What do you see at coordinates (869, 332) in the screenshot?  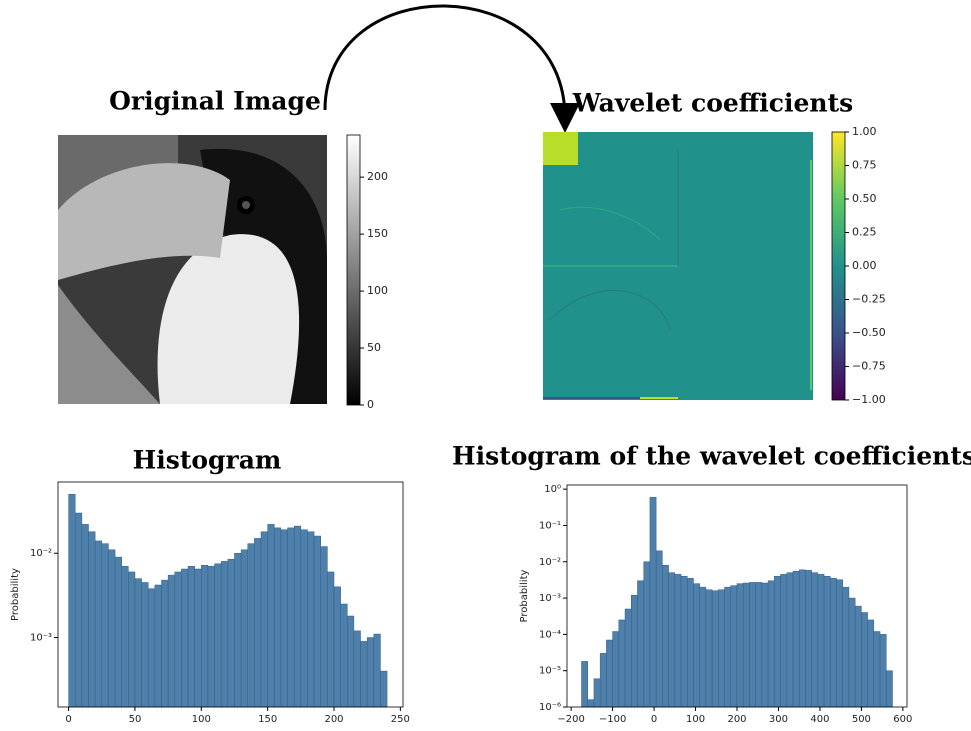 I see `colorbar-tick-label: −0.50` at bounding box center [869, 332].